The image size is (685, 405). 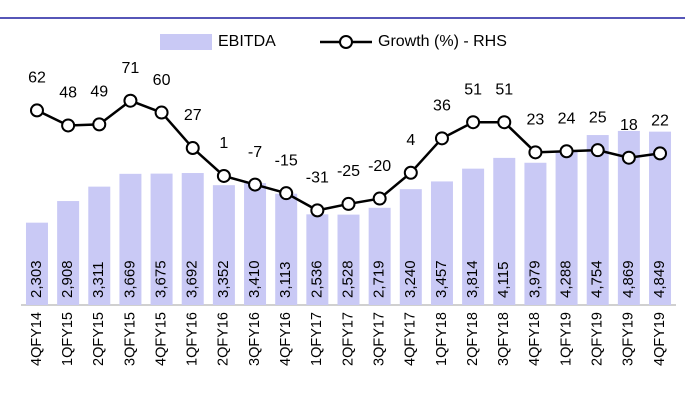 What do you see at coordinates (186, 42) in the screenshot?
I see `legend-swatch` at bounding box center [186, 42].